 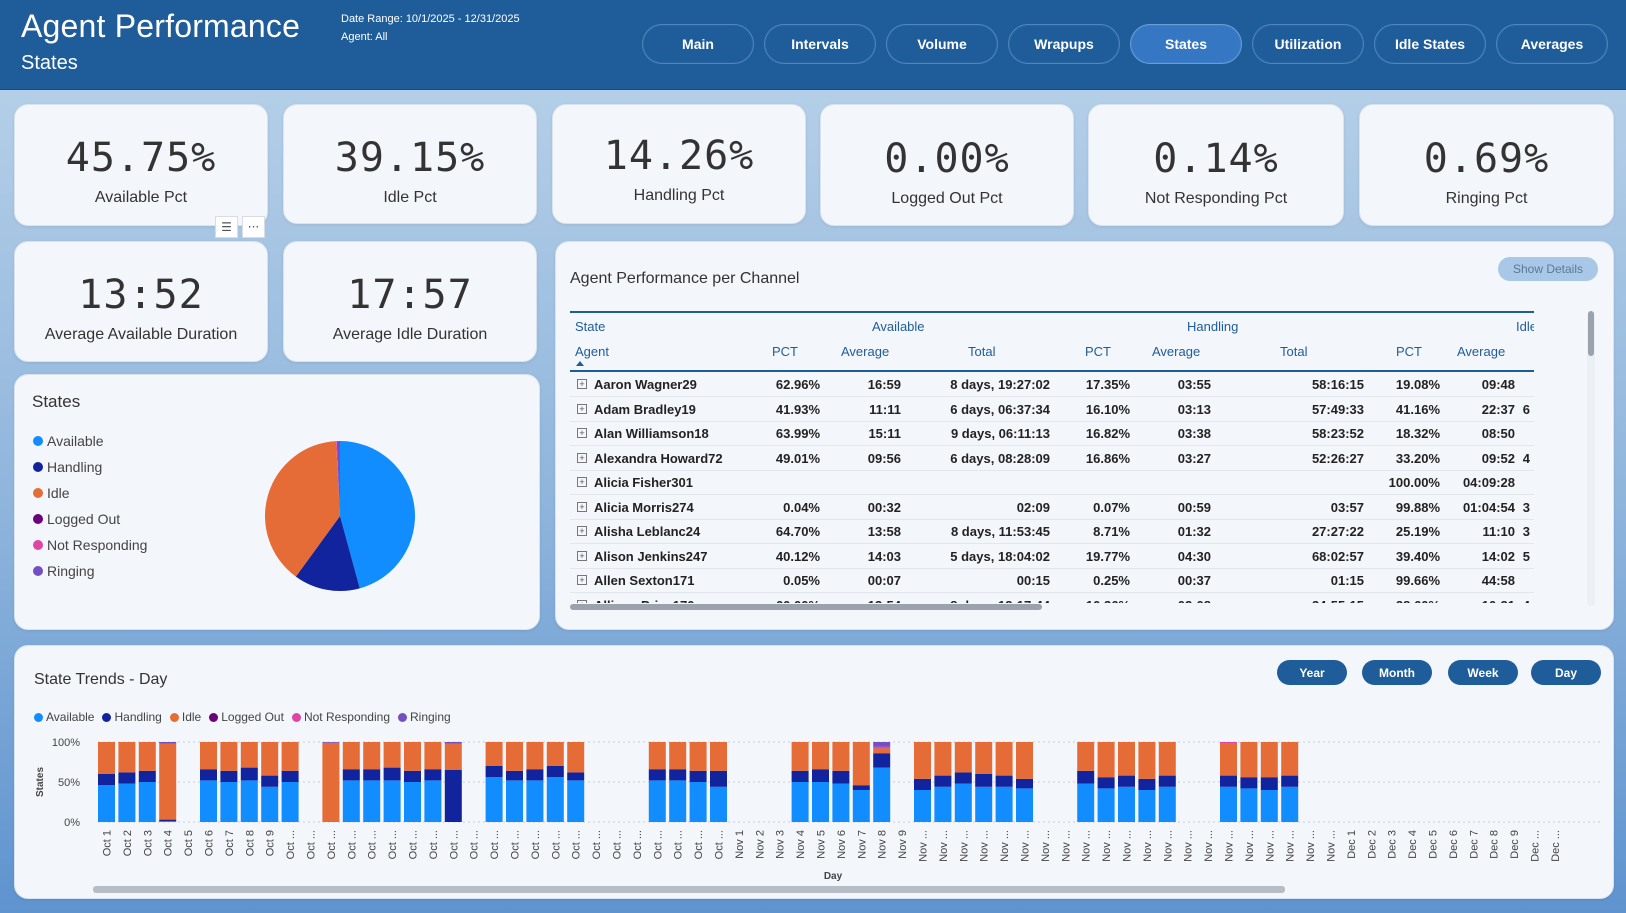 I want to click on bar-segment-not-responding, so click(x=882, y=747).